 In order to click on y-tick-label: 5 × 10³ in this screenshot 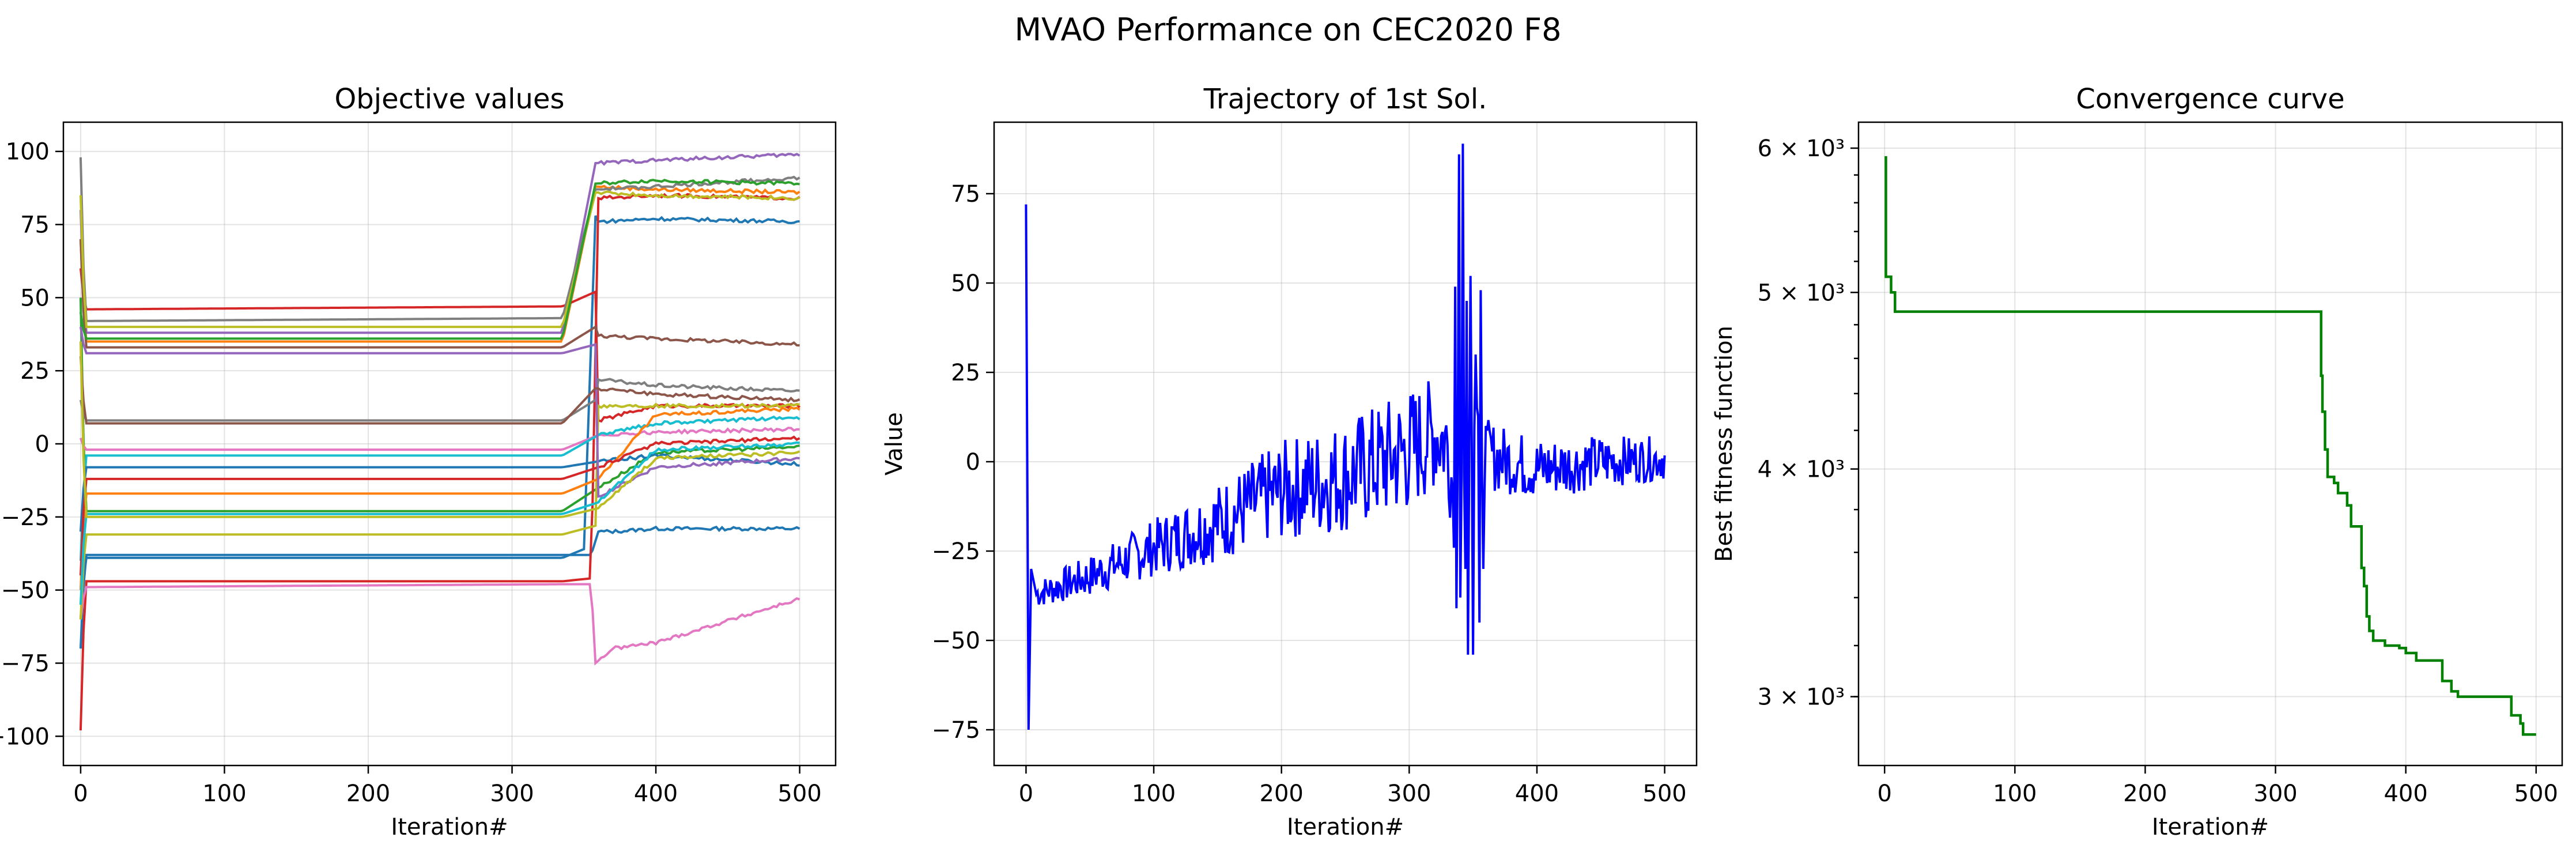, I will do `click(1801, 293)`.